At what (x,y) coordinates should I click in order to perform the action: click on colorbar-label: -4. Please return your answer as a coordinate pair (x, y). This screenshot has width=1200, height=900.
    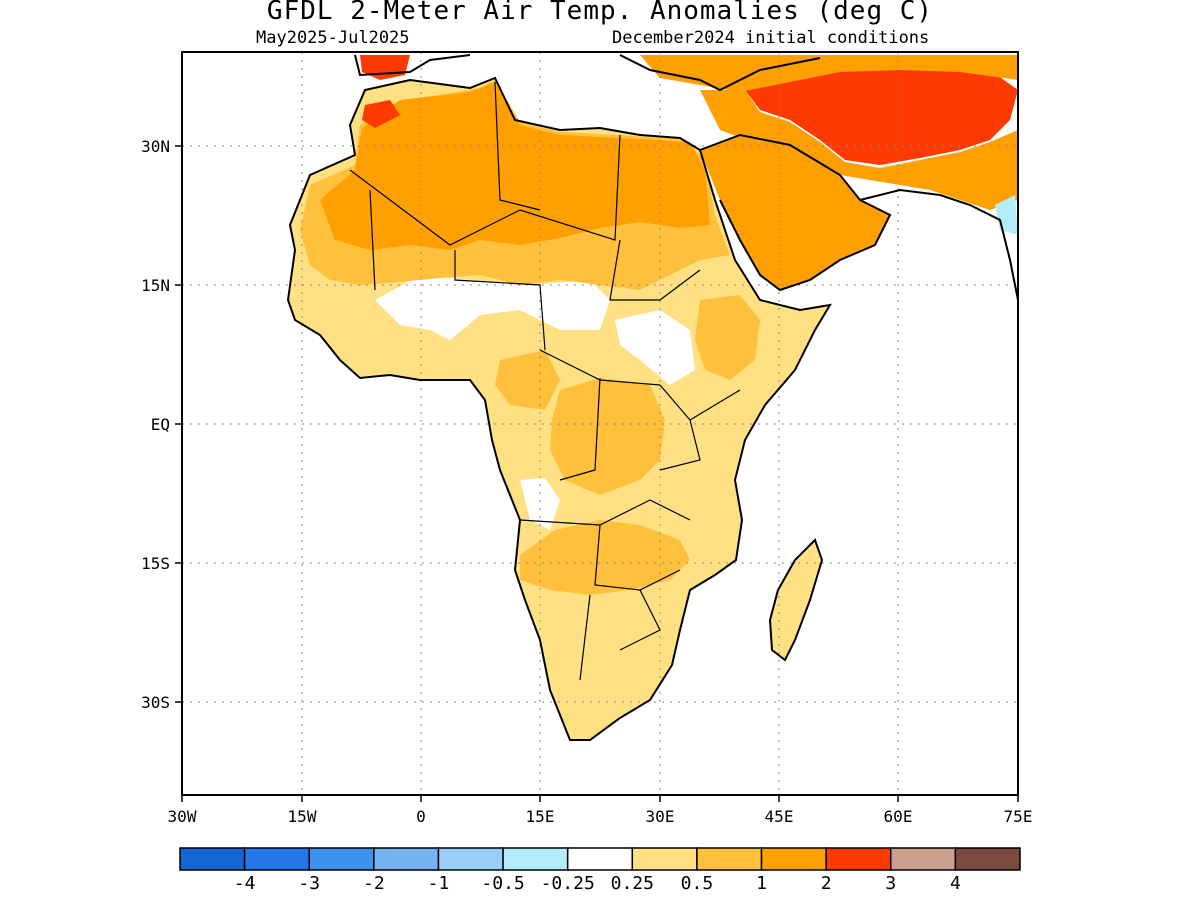
    Looking at the image, I should click on (245, 883).